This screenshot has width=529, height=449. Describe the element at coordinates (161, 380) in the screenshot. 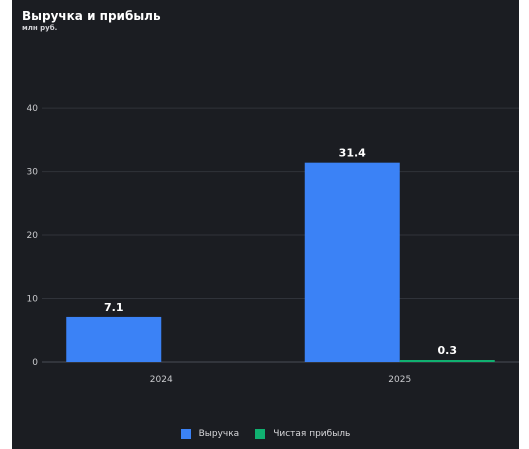

I see `x-tick-label: 2024` at that location.